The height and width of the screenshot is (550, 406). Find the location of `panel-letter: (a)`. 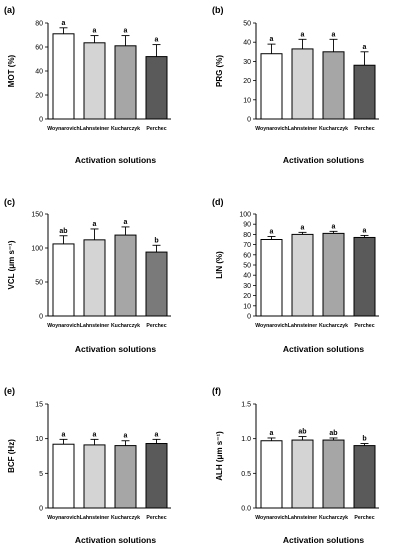

panel-letter: (a) is located at coordinates (9, 10).